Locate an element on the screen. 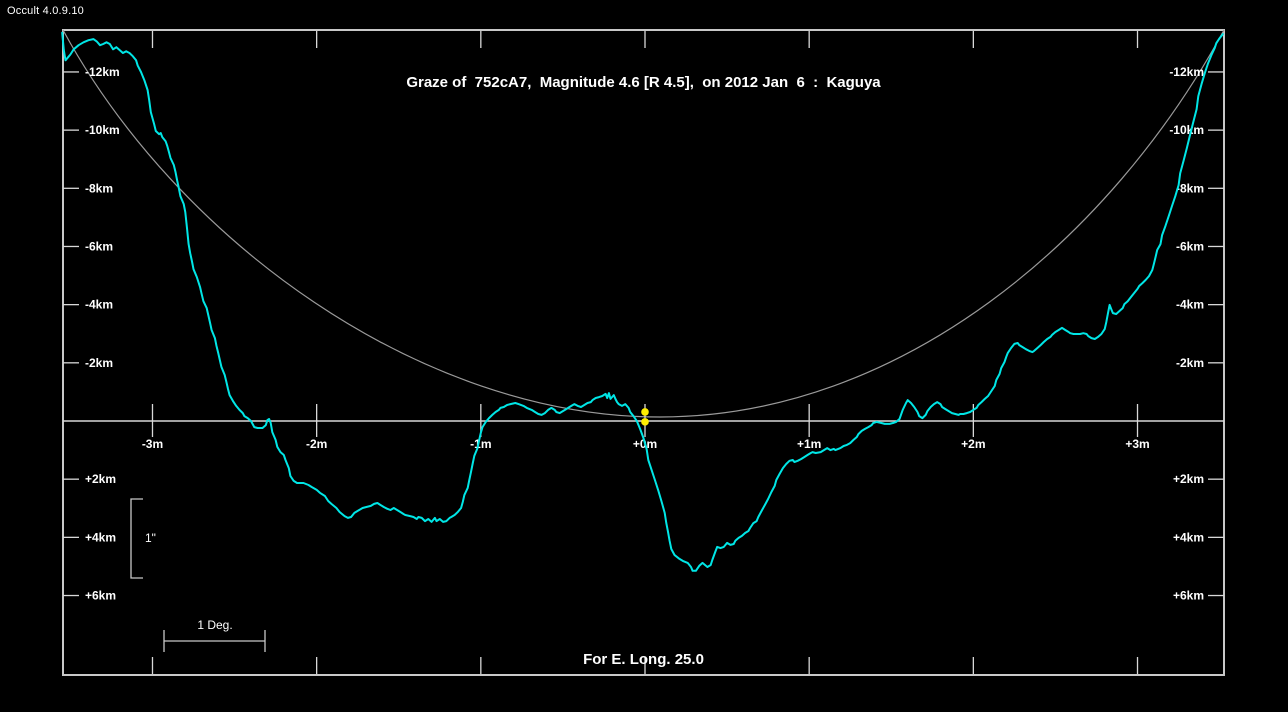 Image resolution: width=1288 pixels, height=712 pixels. y-tick-label-right: -2km is located at coordinates (1190, 363).